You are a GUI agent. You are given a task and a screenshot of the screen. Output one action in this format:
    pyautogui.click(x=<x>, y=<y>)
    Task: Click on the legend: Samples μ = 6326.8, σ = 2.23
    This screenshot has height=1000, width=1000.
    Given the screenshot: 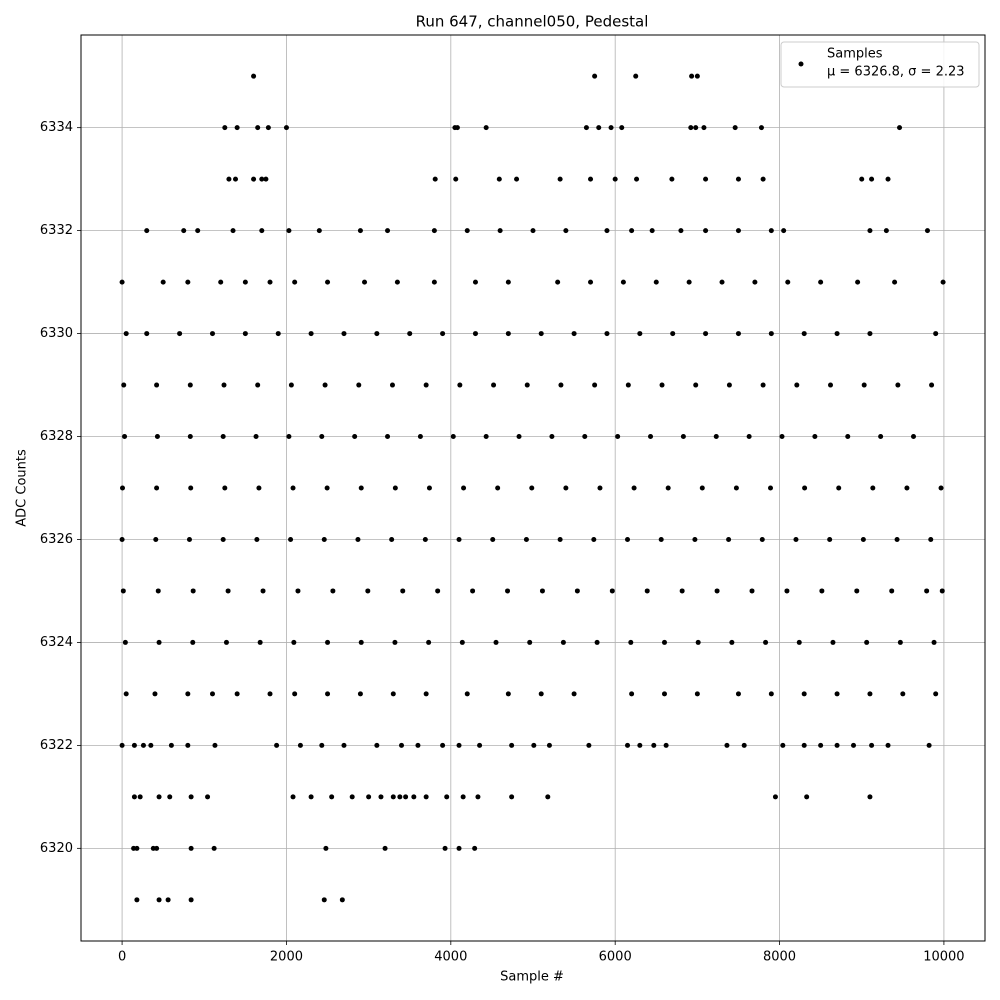 What is the action you would take?
    pyautogui.click(x=880, y=64)
    